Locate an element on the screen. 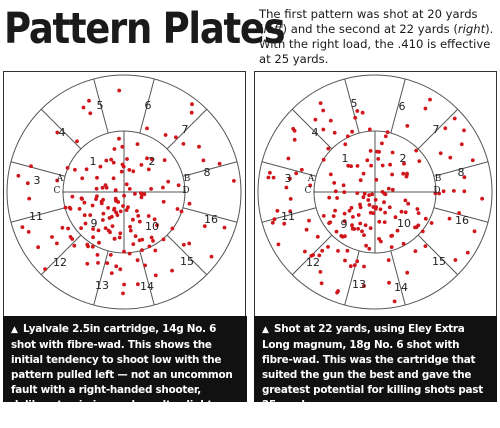 The height and width of the screenshot is (428, 500). sector-label-5: 5 is located at coordinates (100, 105).